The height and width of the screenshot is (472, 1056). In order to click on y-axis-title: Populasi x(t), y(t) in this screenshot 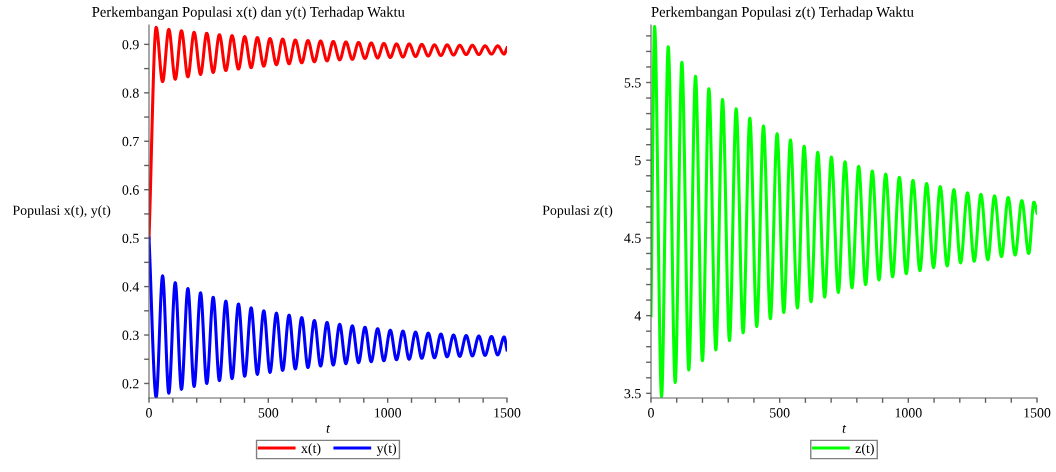, I will do `click(61, 211)`.